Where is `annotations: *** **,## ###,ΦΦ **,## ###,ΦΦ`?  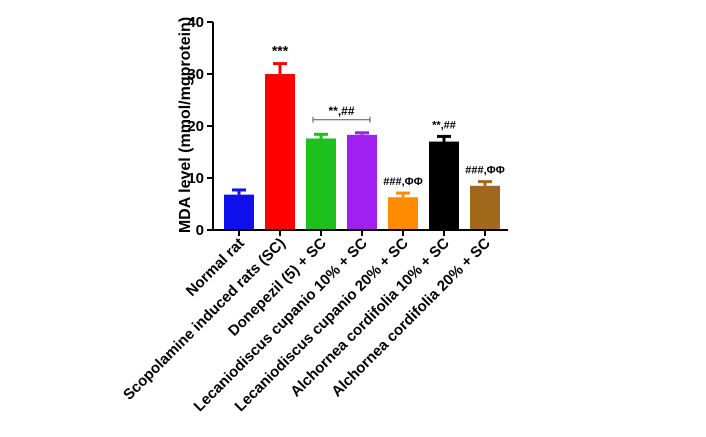 annotations: *** **,## ###,ΦΦ **,## ###,ΦΦ is located at coordinates (388, 115).